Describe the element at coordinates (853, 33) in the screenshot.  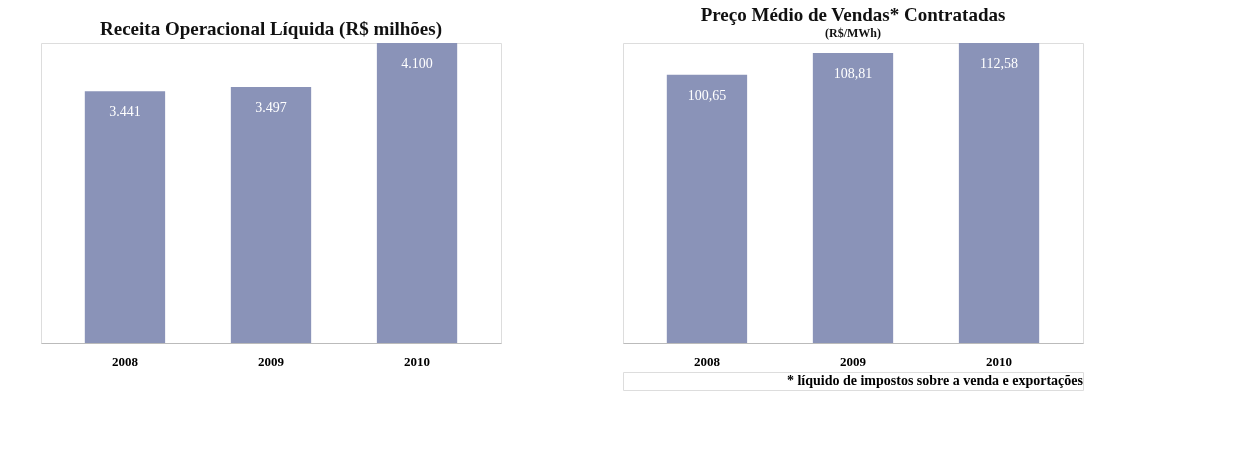
I see `chart-subtitle: (R$/MWh)` at that location.